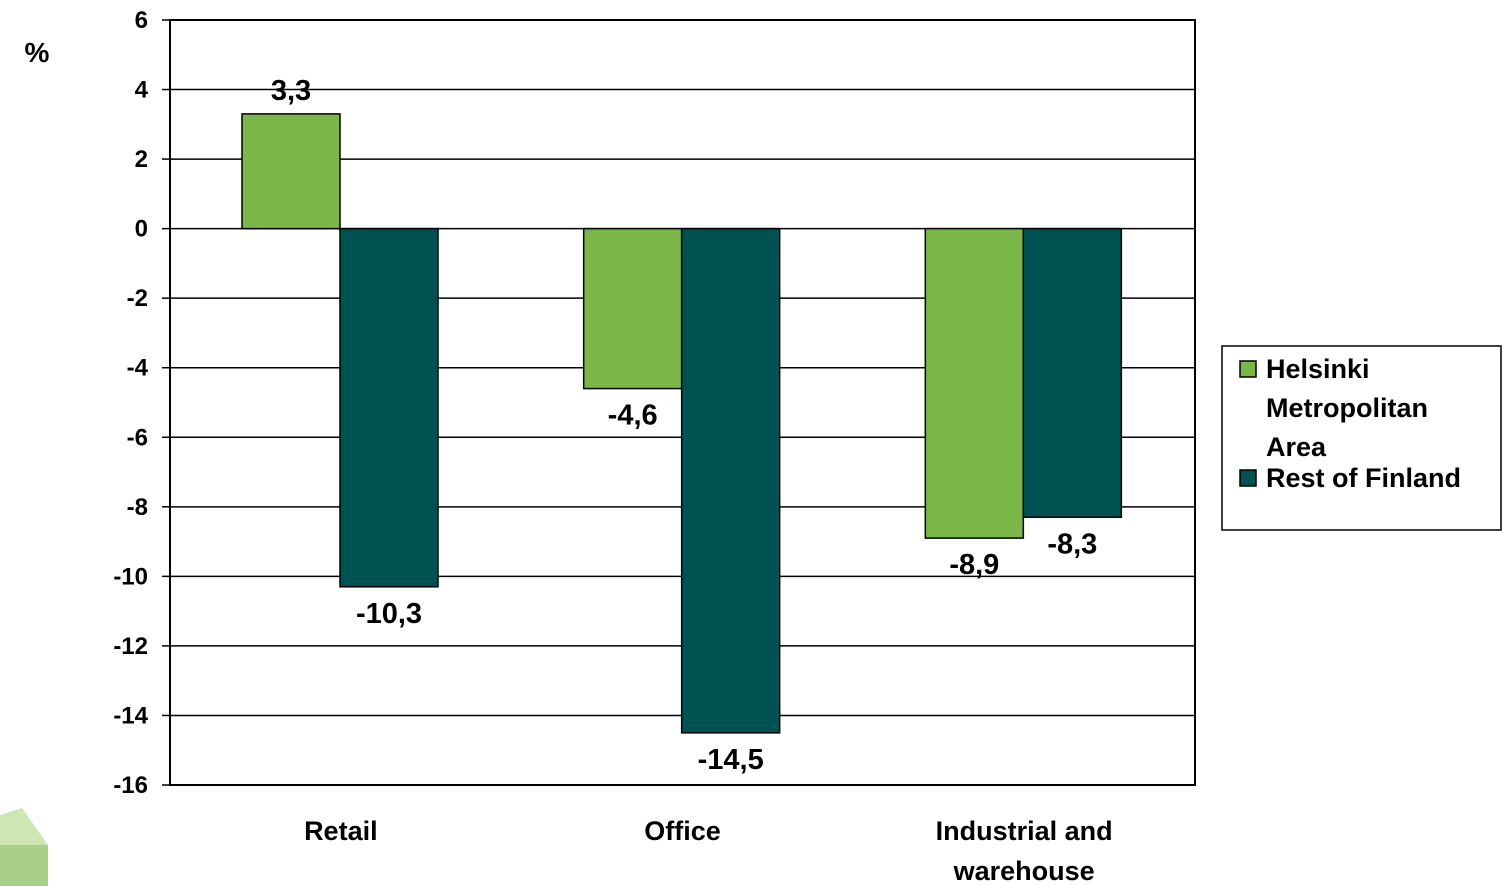 The width and height of the screenshot is (1508, 886). Describe the element at coordinates (731, 760) in the screenshot. I see `data-label: -14,5` at that location.